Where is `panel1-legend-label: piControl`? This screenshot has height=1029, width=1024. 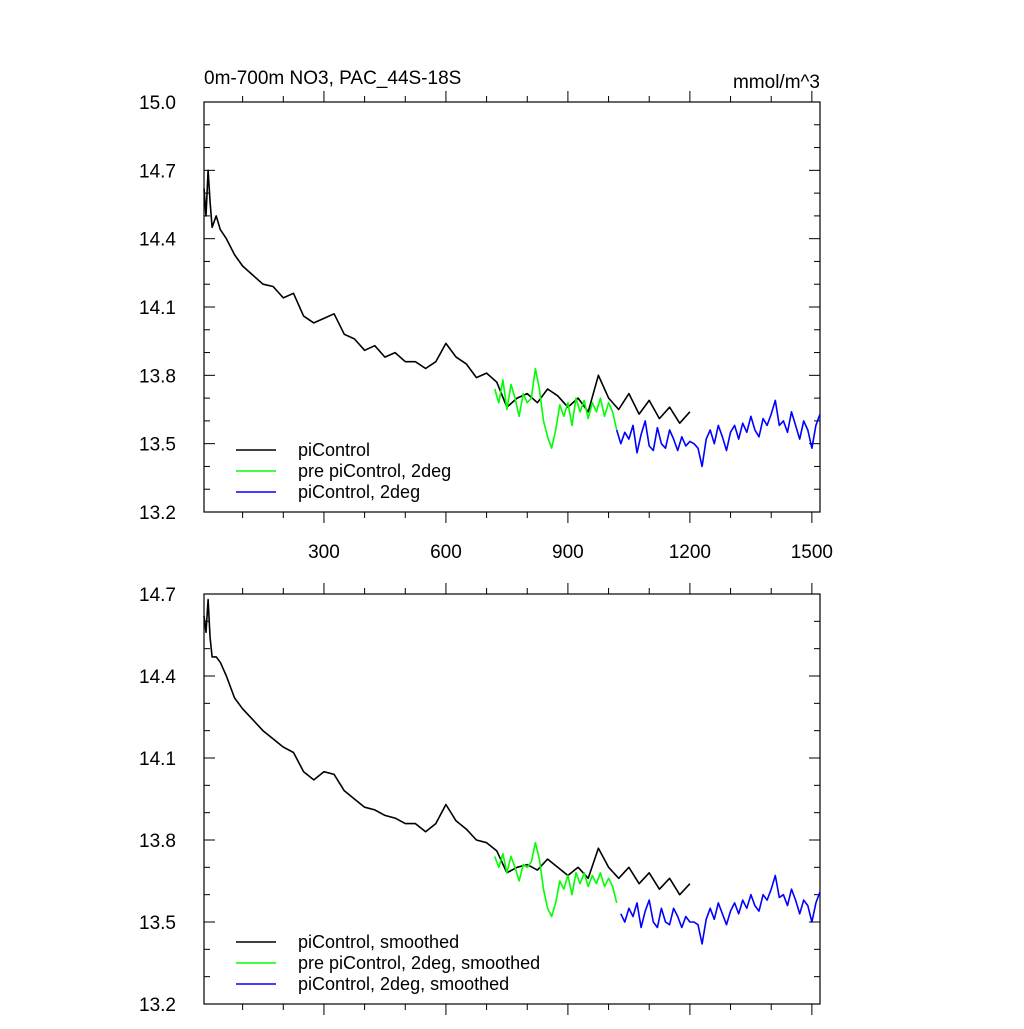 panel1-legend-label: piControl is located at coordinates (334, 450).